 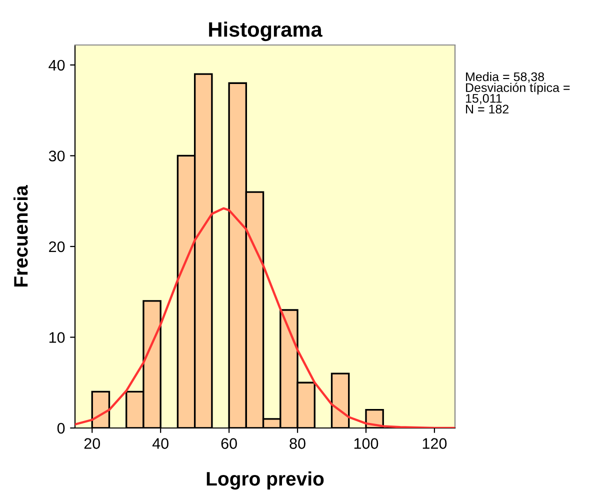 What do you see at coordinates (61, 428) in the screenshot?
I see `y-tick-label: 0` at bounding box center [61, 428].